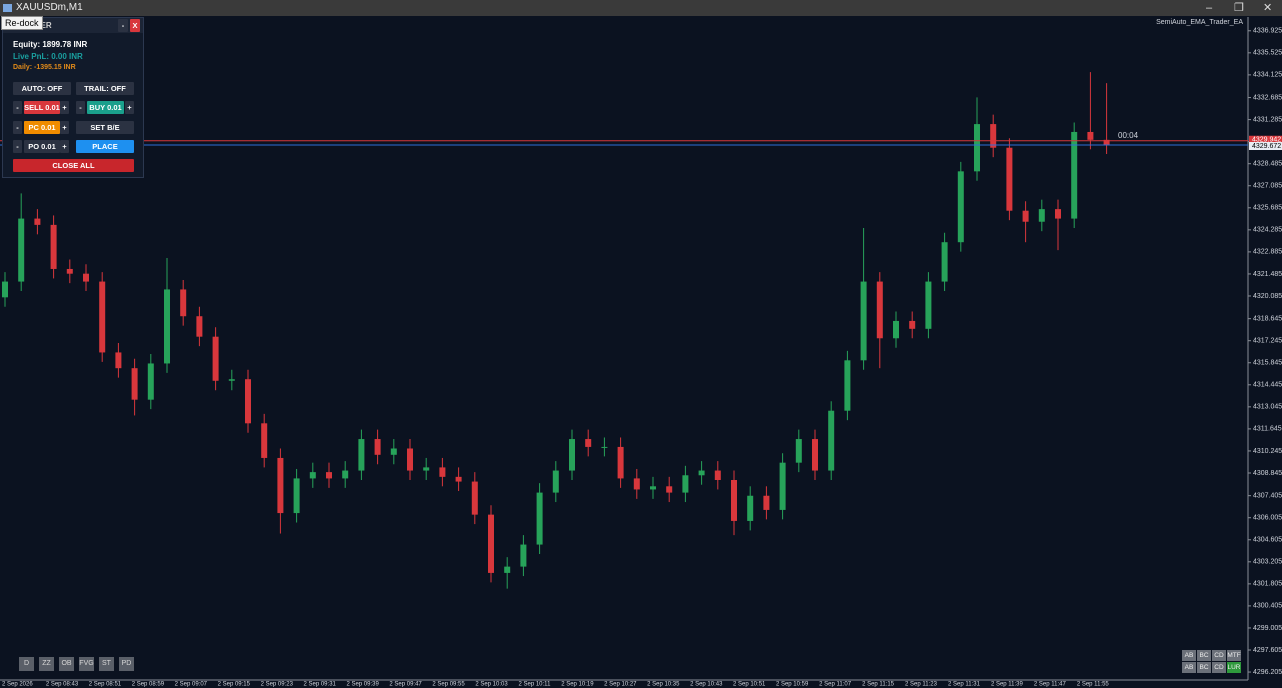  What do you see at coordinates (878, 685) in the screenshot?
I see `x-tick-label: 2 Sep 11:15` at bounding box center [878, 685].